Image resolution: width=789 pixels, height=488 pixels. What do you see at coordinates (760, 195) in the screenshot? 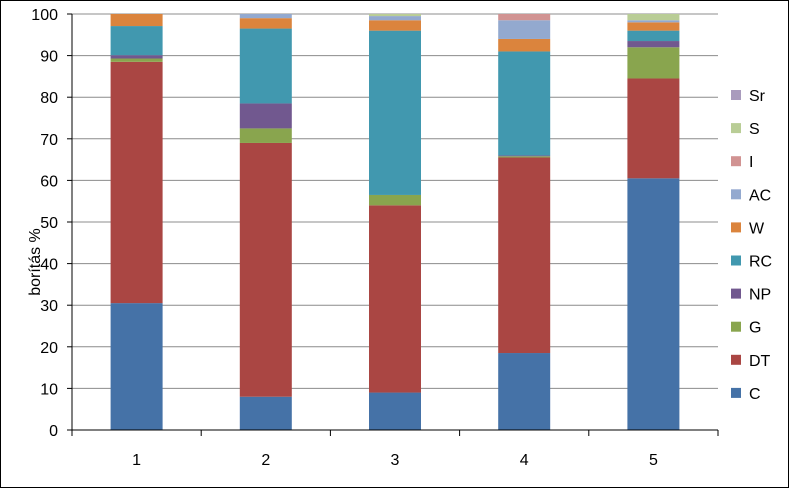
I see `legend-label-ac: AC` at bounding box center [760, 195].